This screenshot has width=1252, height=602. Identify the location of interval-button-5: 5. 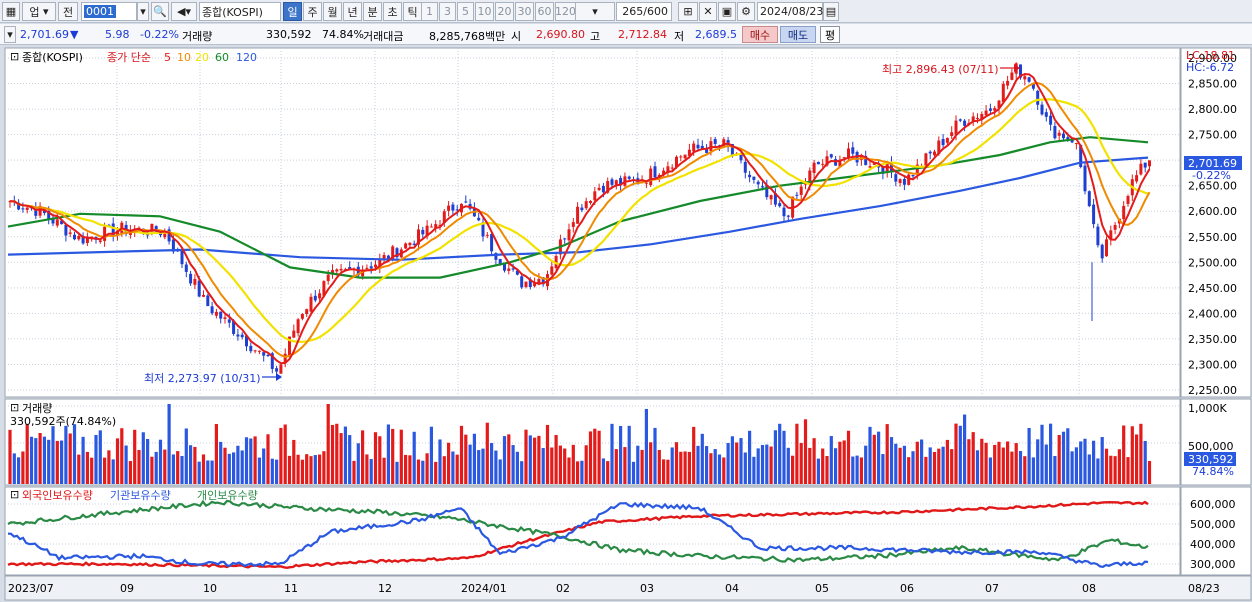
(465, 11).